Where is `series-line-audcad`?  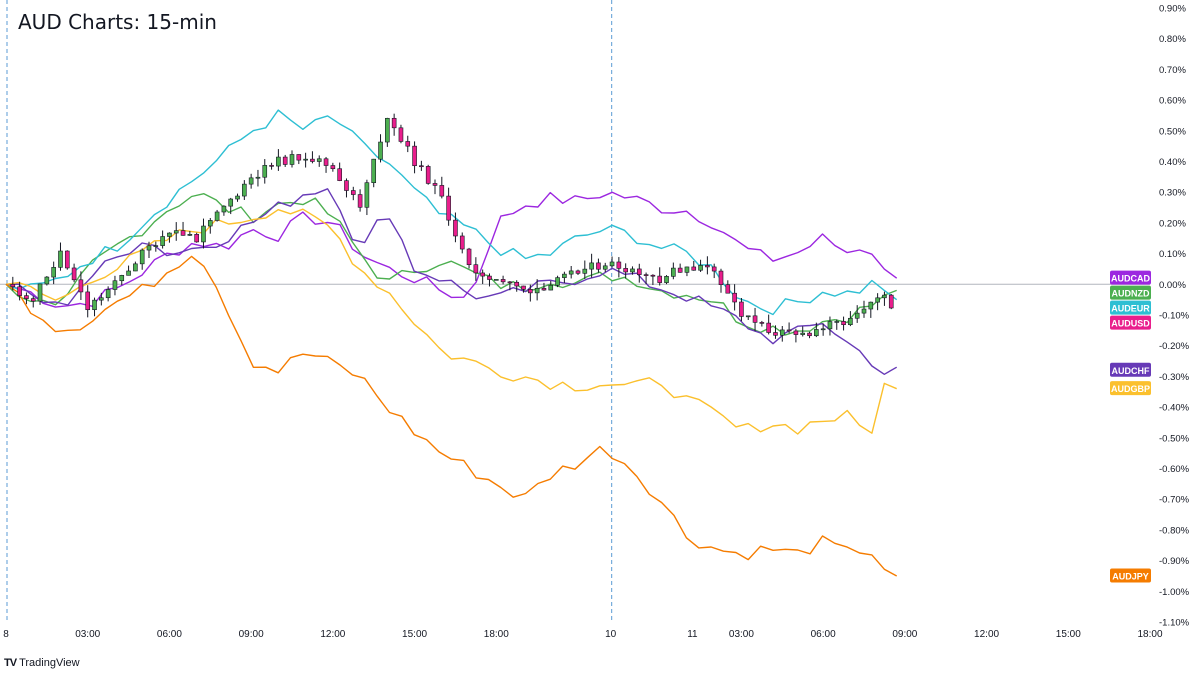
series-line-audcad is located at coordinates (451, 249).